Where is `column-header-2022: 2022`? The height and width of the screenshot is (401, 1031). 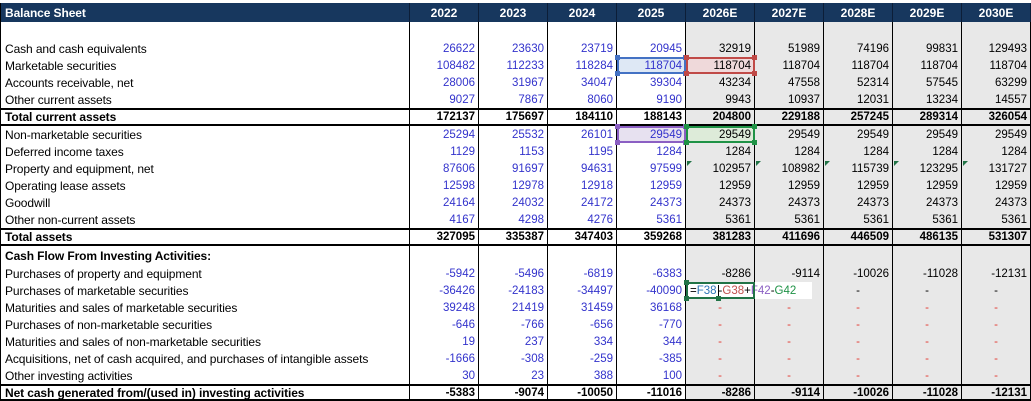
column-header-2022: 2022 is located at coordinates (444, 12).